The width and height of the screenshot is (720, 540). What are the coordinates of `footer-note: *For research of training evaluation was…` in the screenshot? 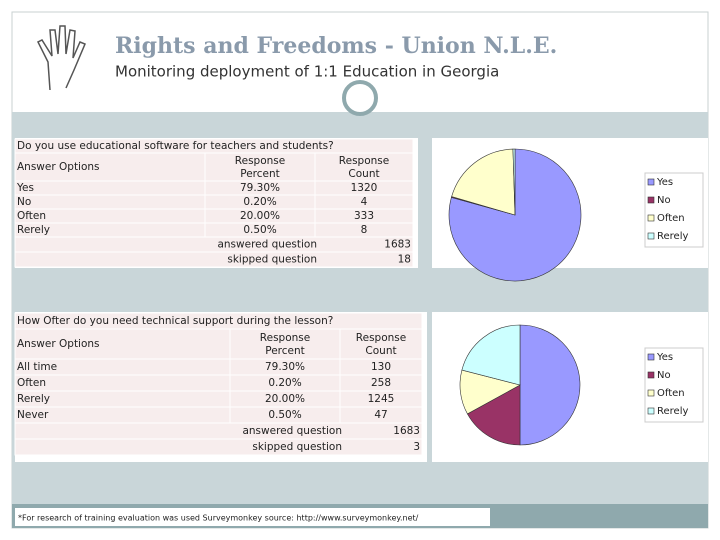 It's located at (218, 518).